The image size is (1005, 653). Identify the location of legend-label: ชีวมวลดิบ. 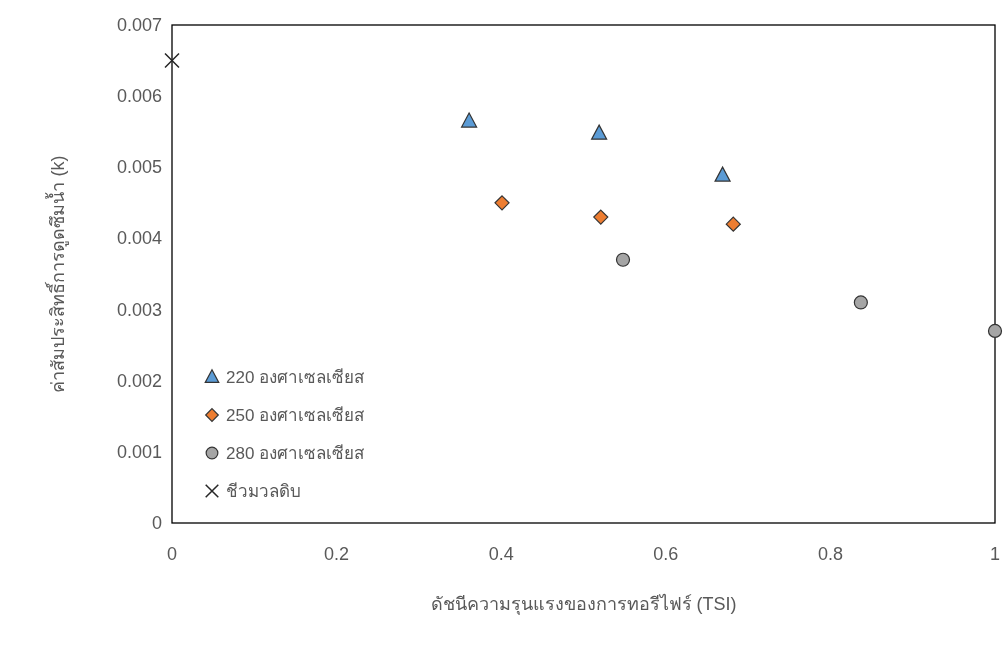
(263, 491).